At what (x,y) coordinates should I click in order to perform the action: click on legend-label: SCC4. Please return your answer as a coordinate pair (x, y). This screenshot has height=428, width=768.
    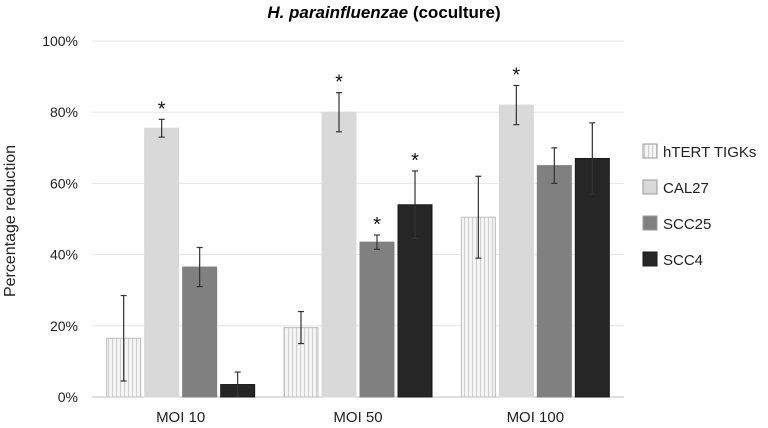
    Looking at the image, I should click on (683, 260).